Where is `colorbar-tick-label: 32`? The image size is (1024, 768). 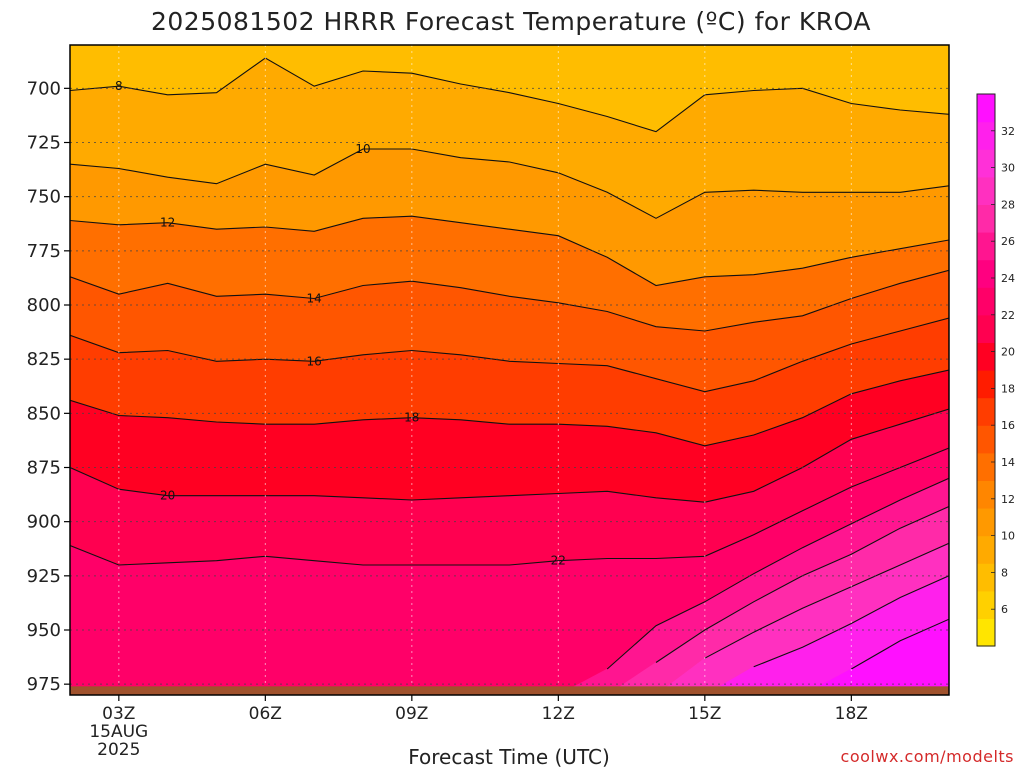
colorbar-tick-label: 32 is located at coordinates (1008, 131).